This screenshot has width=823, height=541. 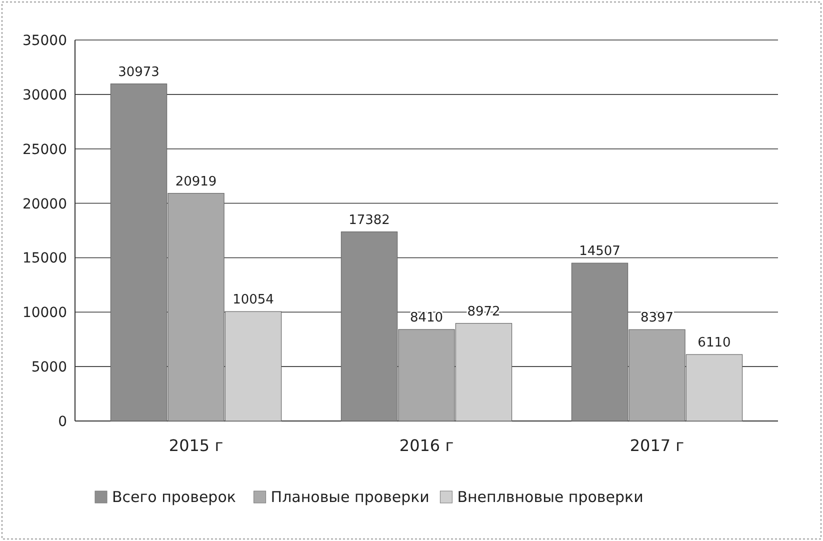 What do you see at coordinates (253, 300) in the screenshot?
I see `data-label: 10054` at bounding box center [253, 300].